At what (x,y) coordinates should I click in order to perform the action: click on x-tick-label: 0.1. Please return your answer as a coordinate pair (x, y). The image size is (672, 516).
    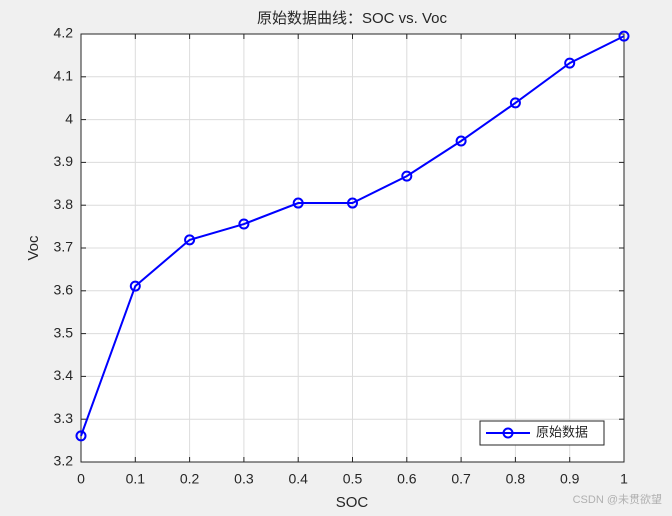
    Looking at the image, I should click on (136, 479).